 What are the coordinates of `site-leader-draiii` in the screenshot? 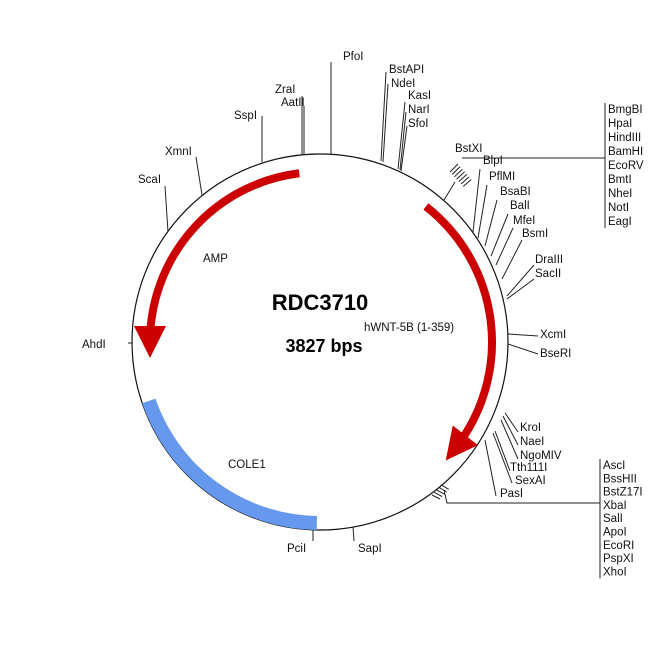 It's located at (520, 280).